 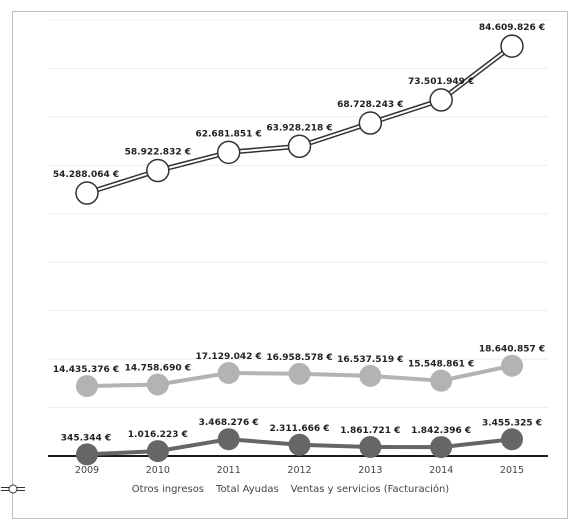 I want to click on legend-item: Total Ayudas, so click(x=140, y=489).